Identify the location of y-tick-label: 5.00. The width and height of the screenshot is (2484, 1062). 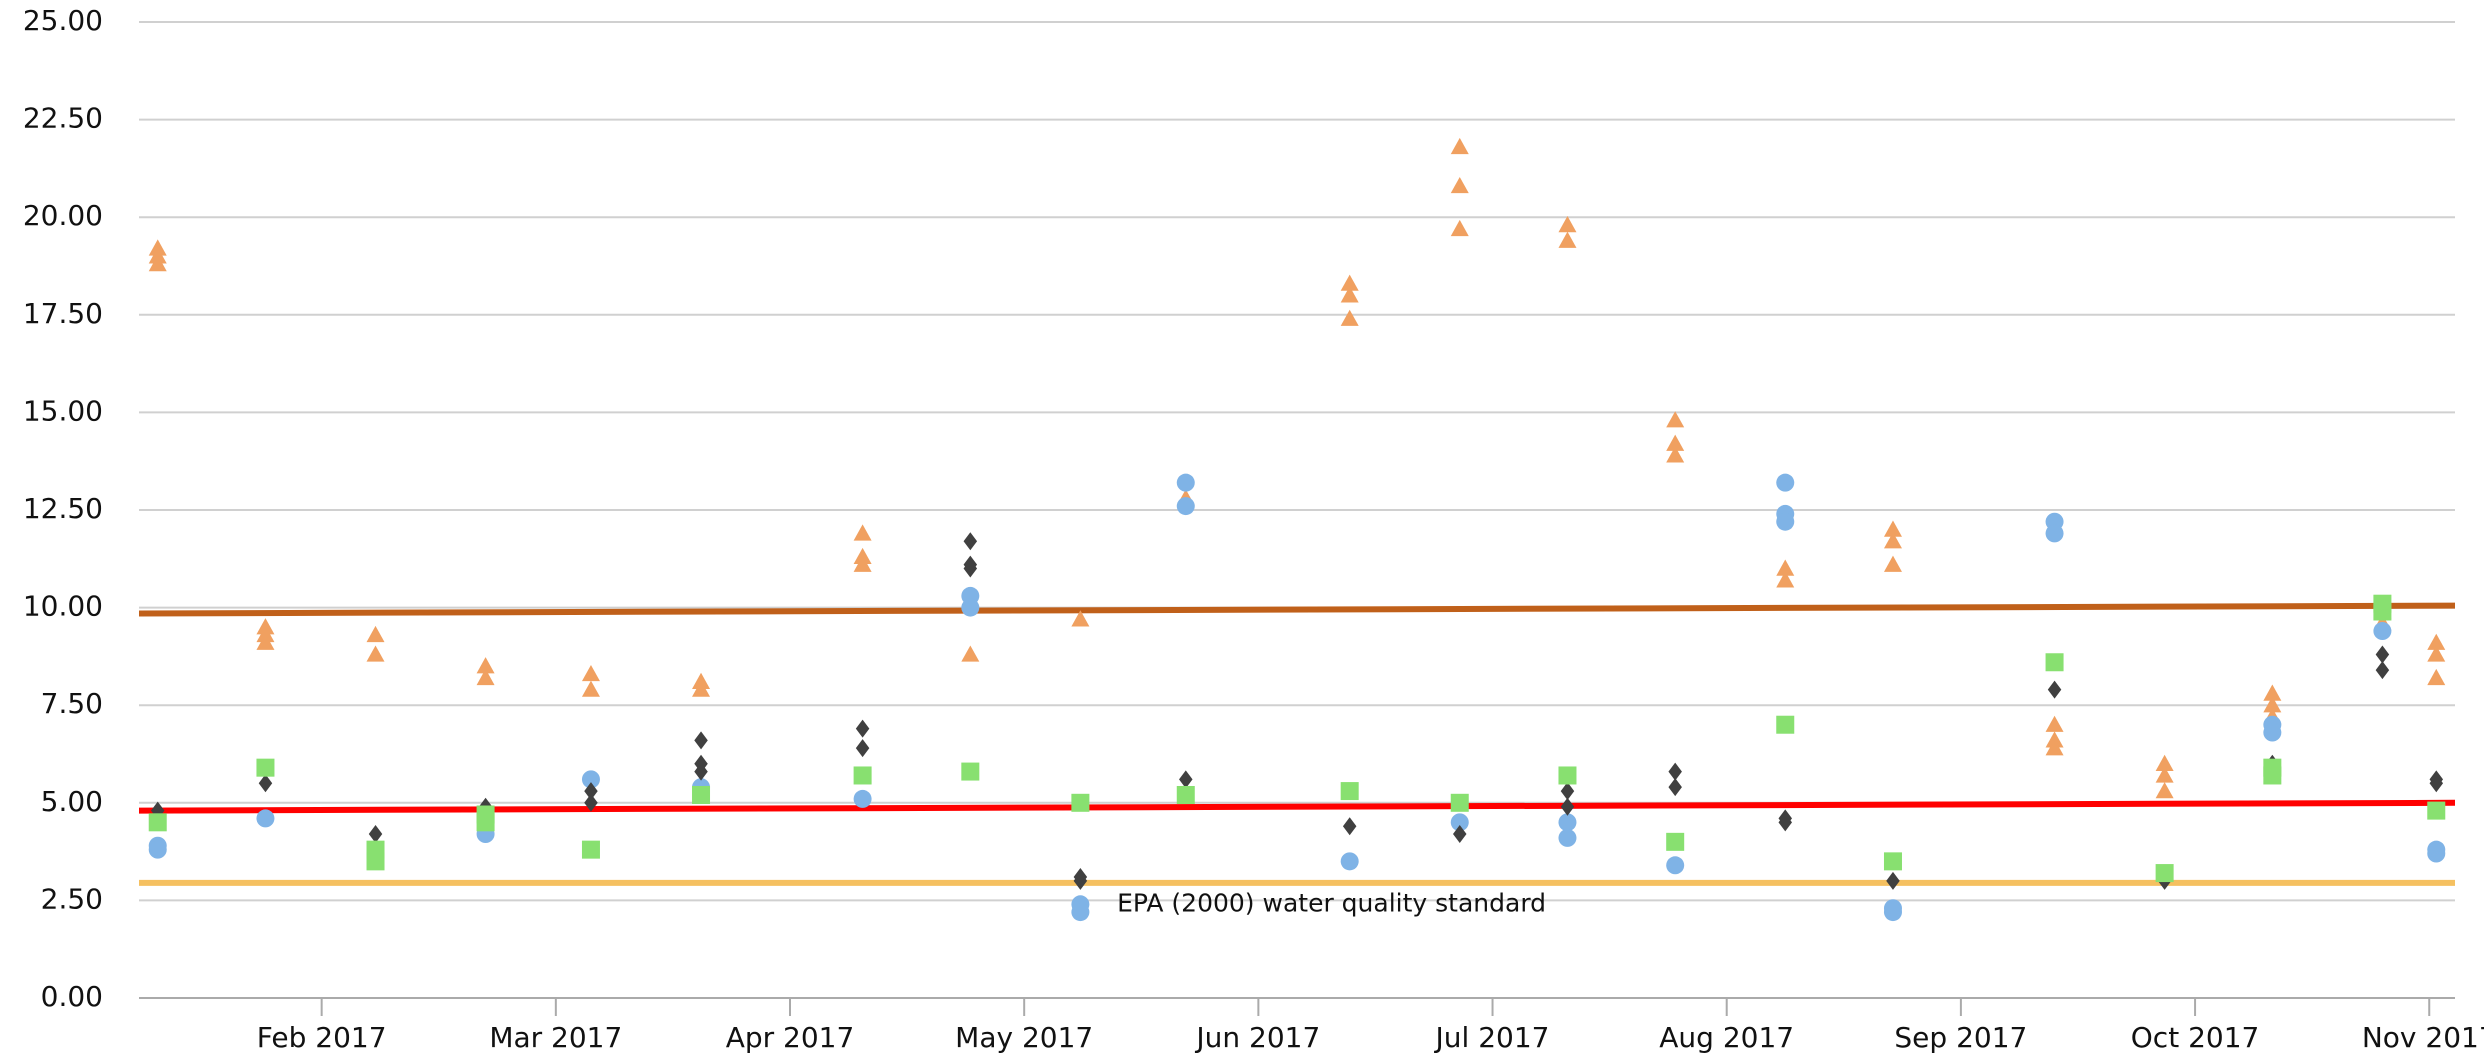
(72, 801).